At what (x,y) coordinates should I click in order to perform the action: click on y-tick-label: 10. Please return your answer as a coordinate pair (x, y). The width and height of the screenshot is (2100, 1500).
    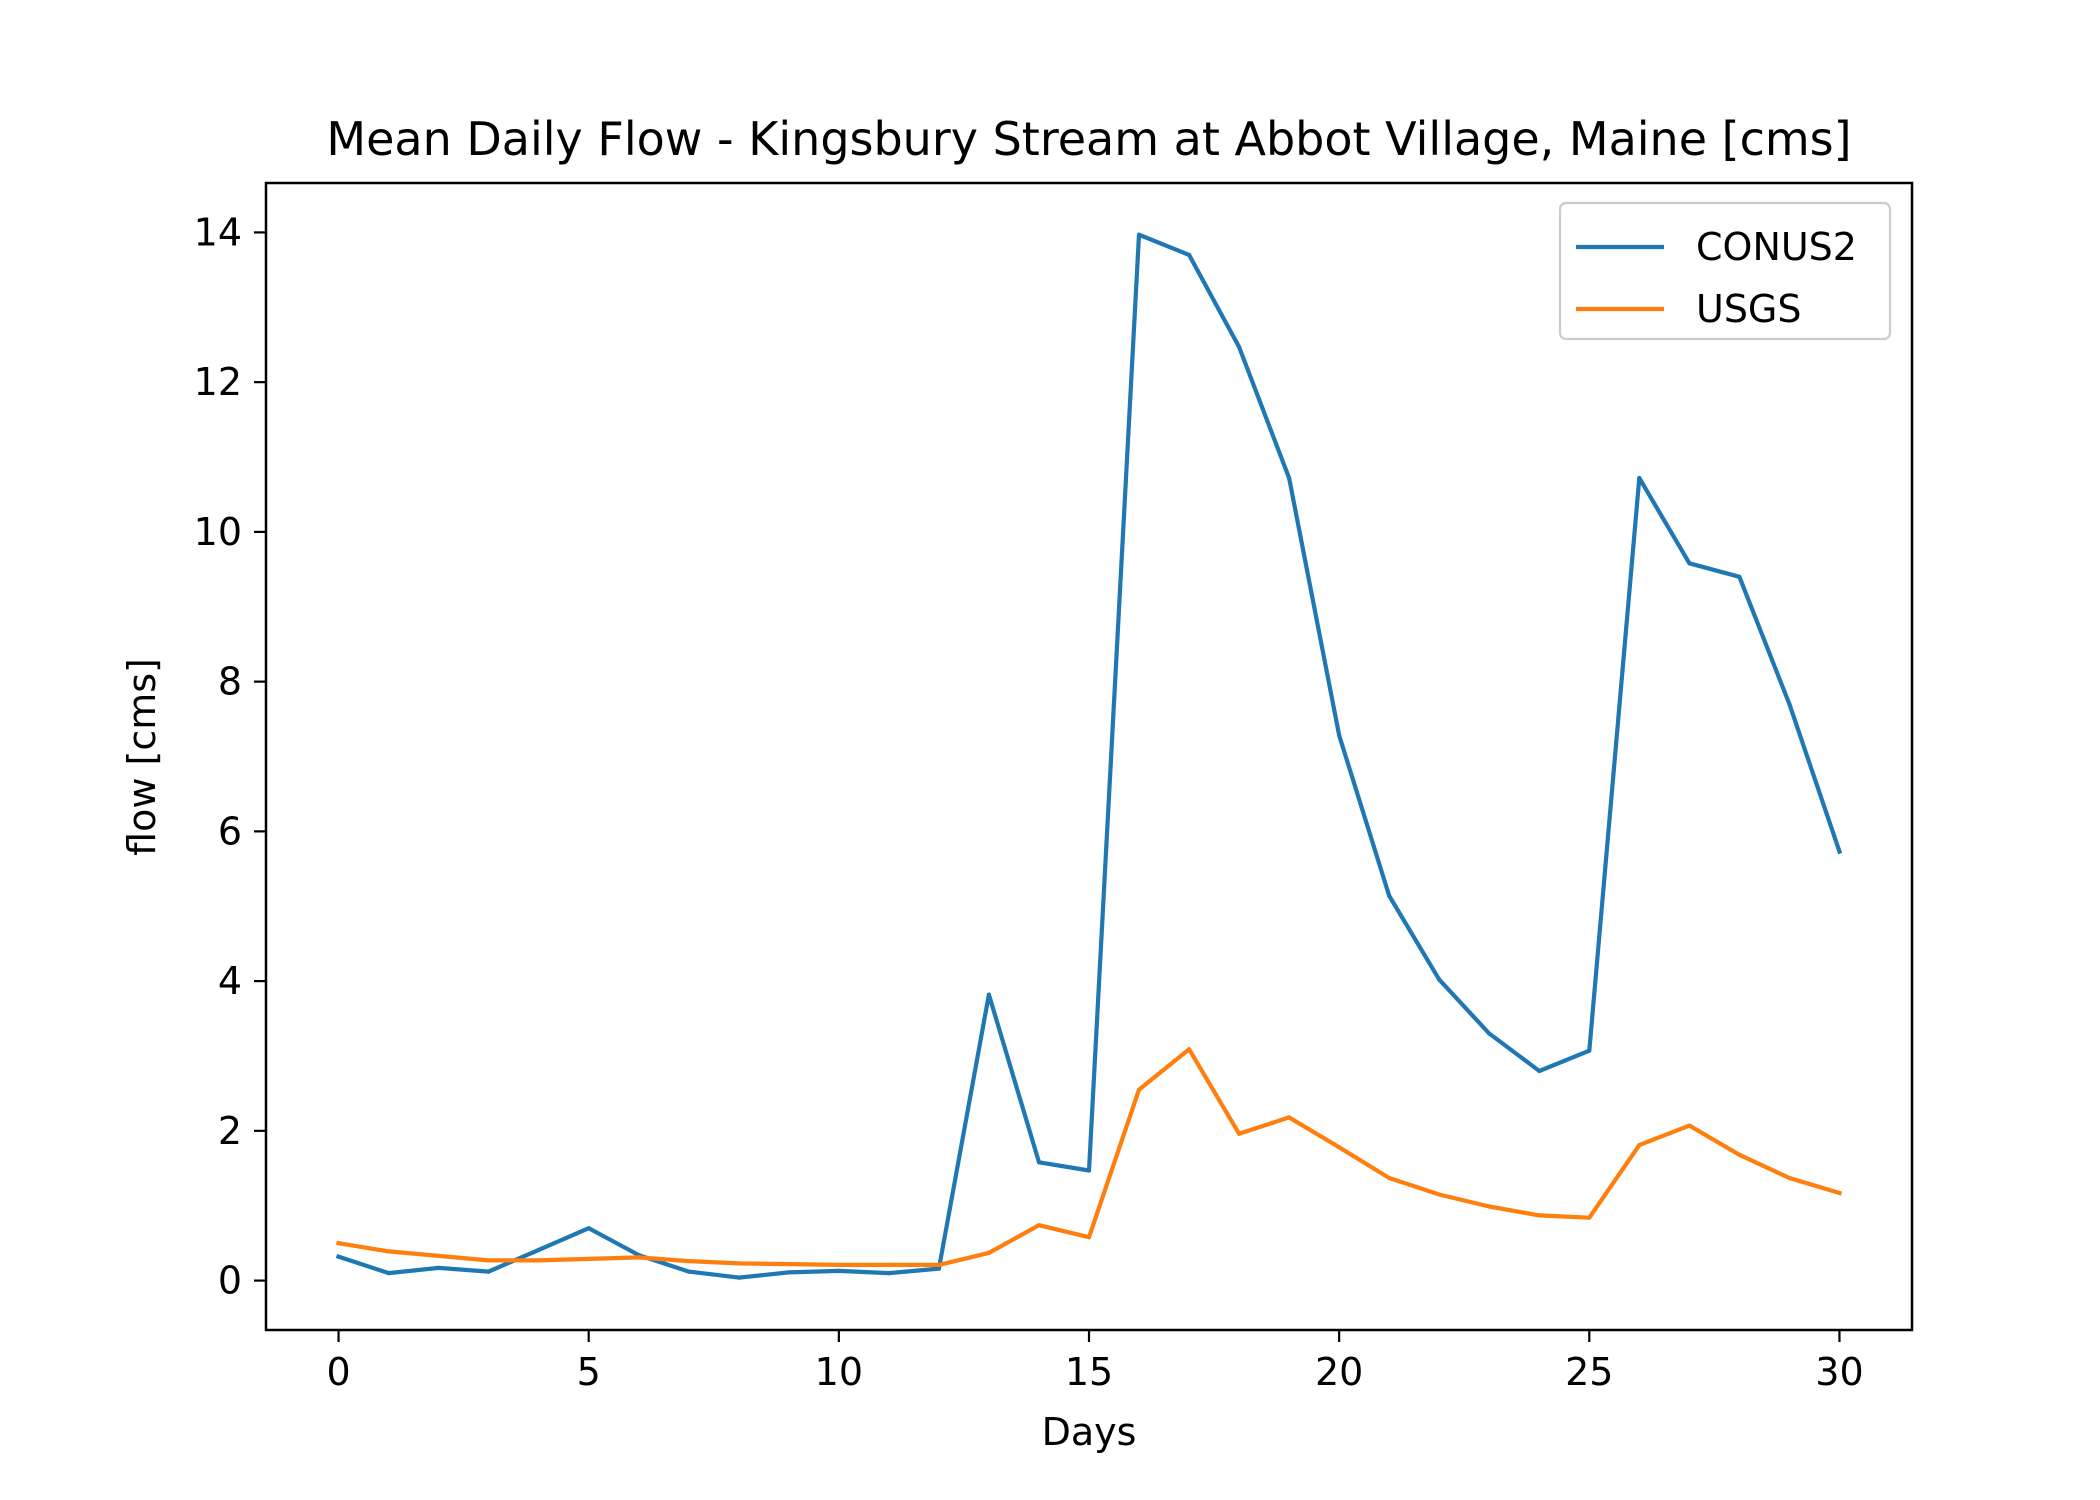
    Looking at the image, I should click on (218, 532).